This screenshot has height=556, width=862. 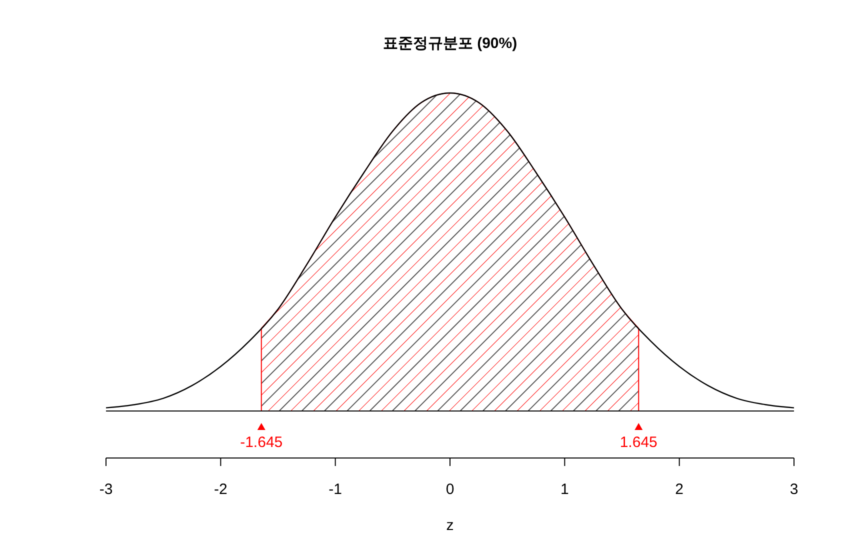 What do you see at coordinates (450, 525) in the screenshot?
I see `x-axis-title: z` at bounding box center [450, 525].